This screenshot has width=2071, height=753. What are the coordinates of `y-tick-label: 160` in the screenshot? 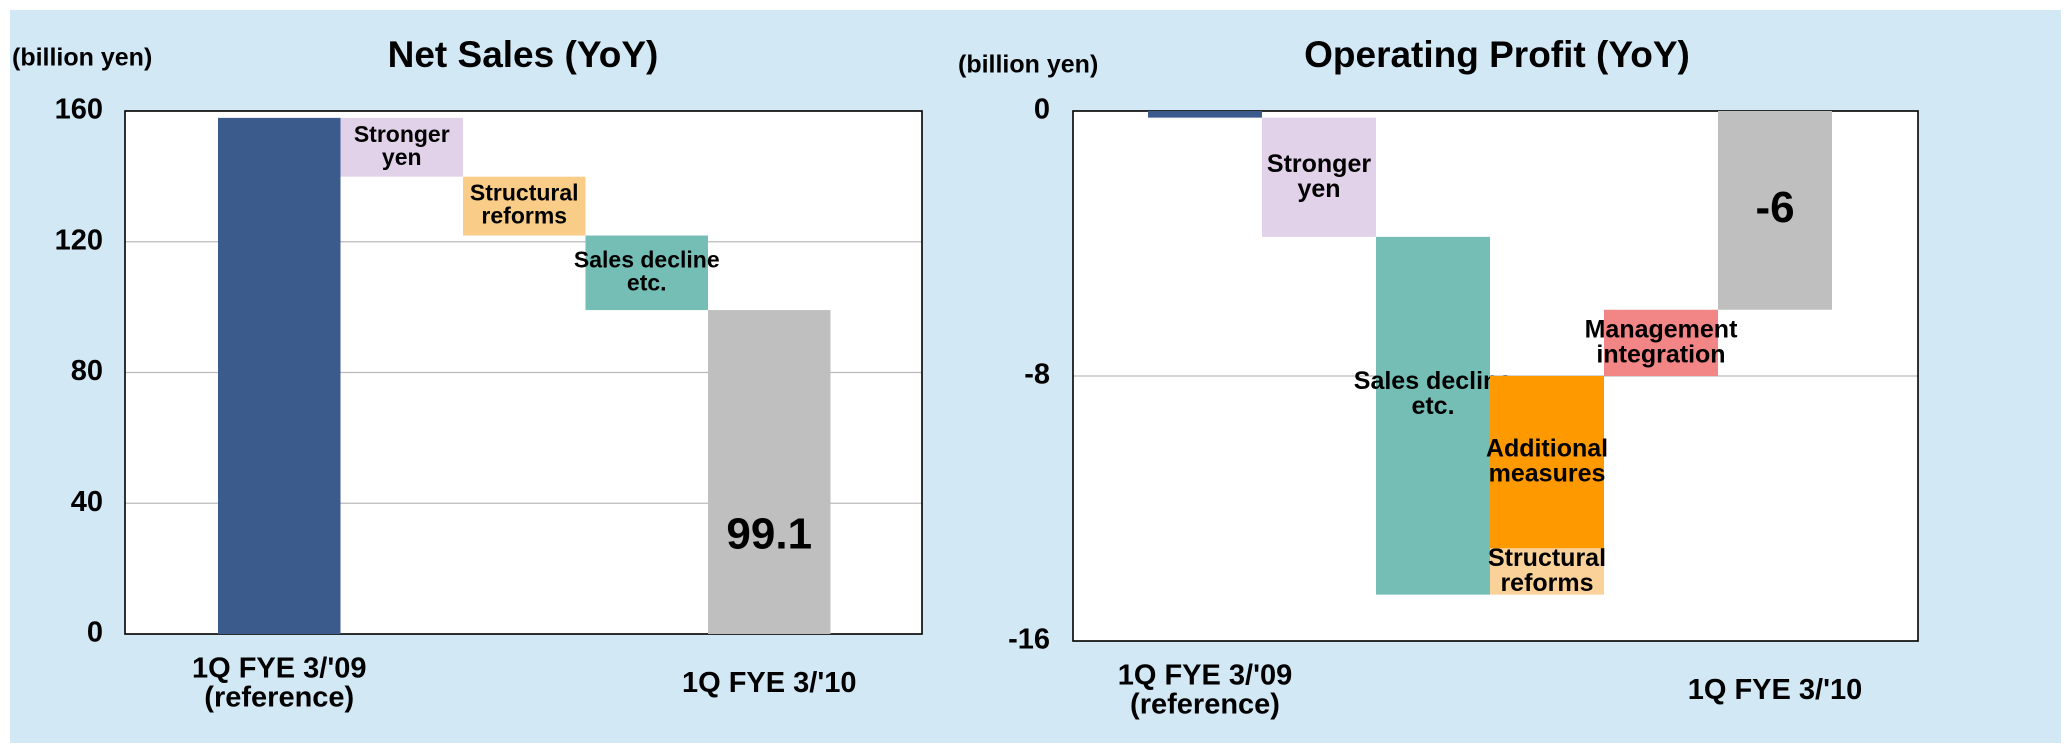 It's located at (79, 110).